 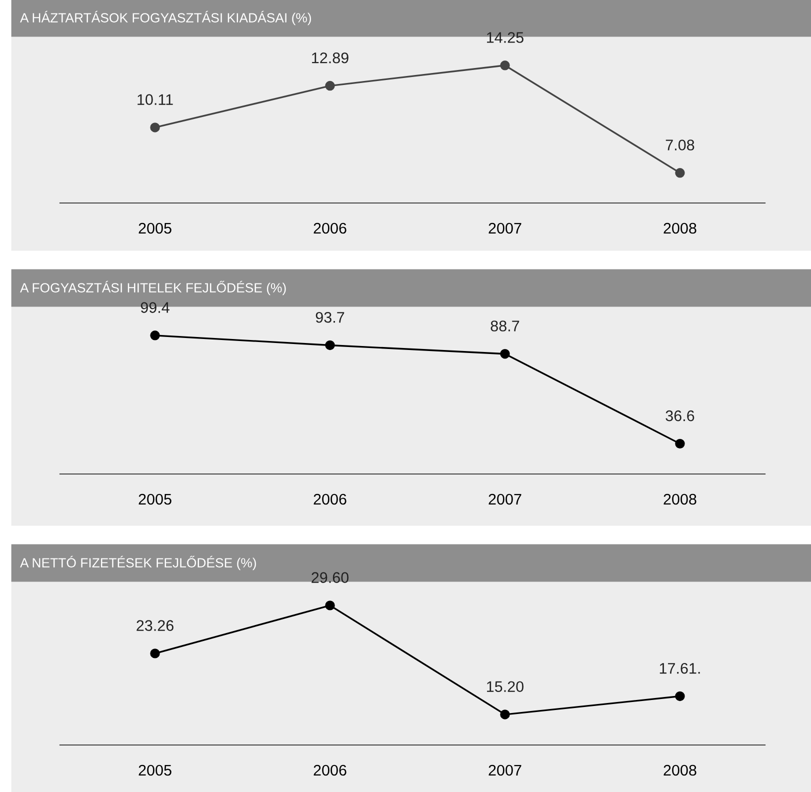 What do you see at coordinates (165, 18) in the screenshot?
I see `chart-title: A HÁZTARTÁSOK FOGYASZTÁSI KIADÁSAI (%)` at bounding box center [165, 18].